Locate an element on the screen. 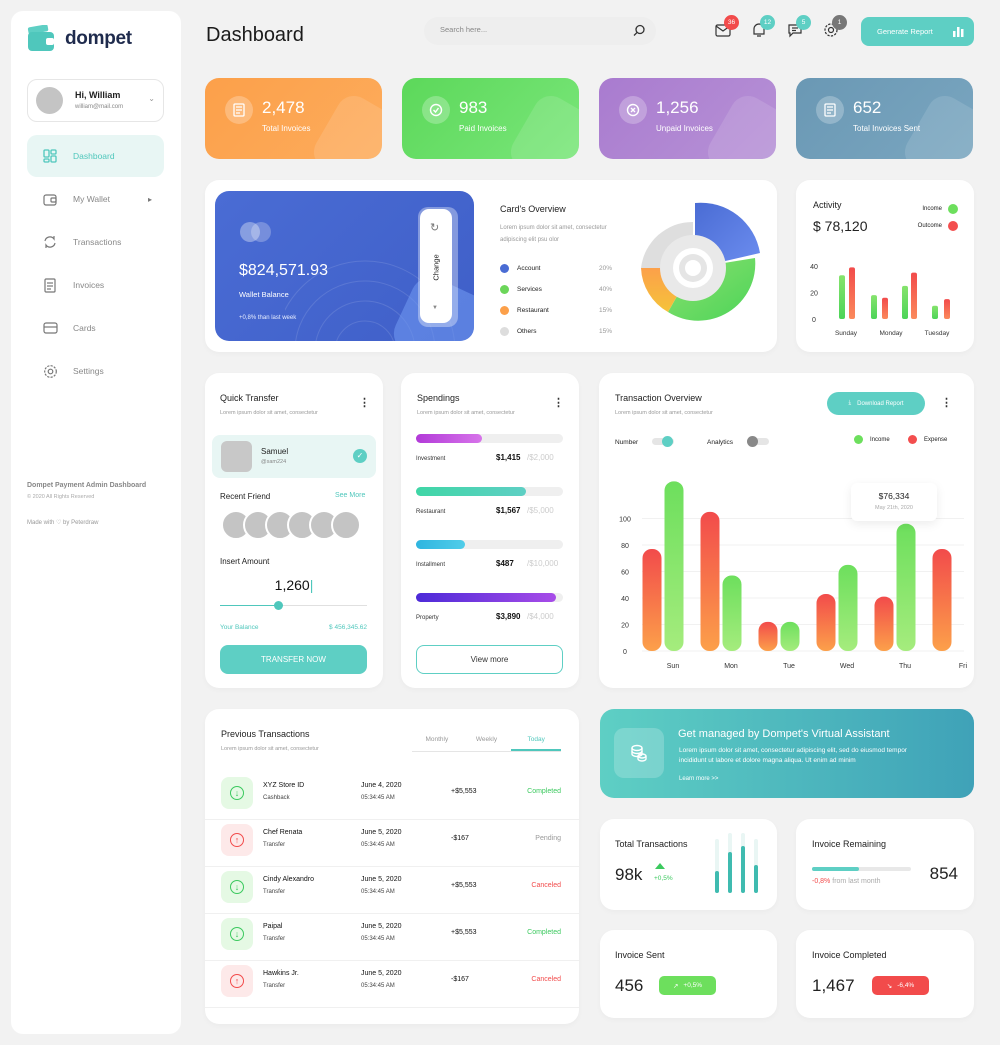  bar-income is located at coordinates (790, 636).